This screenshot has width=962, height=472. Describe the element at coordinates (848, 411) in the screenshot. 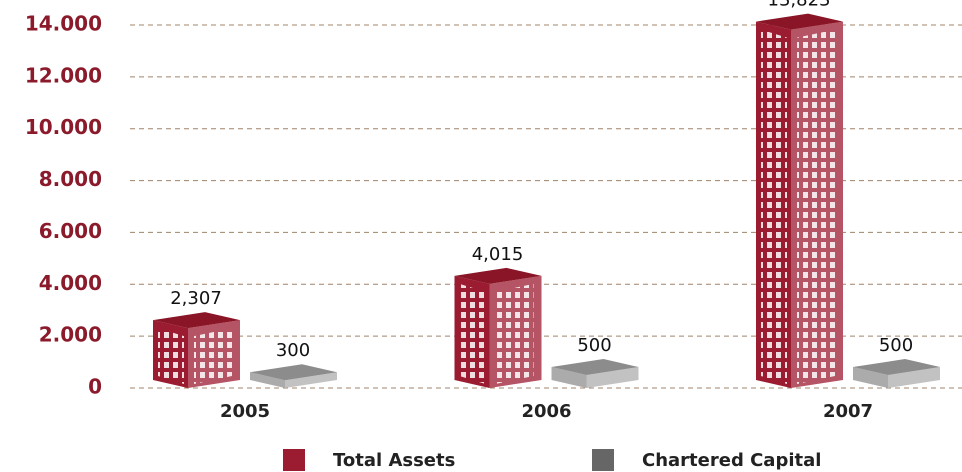

I see `x-tick-label: 2007` at that location.